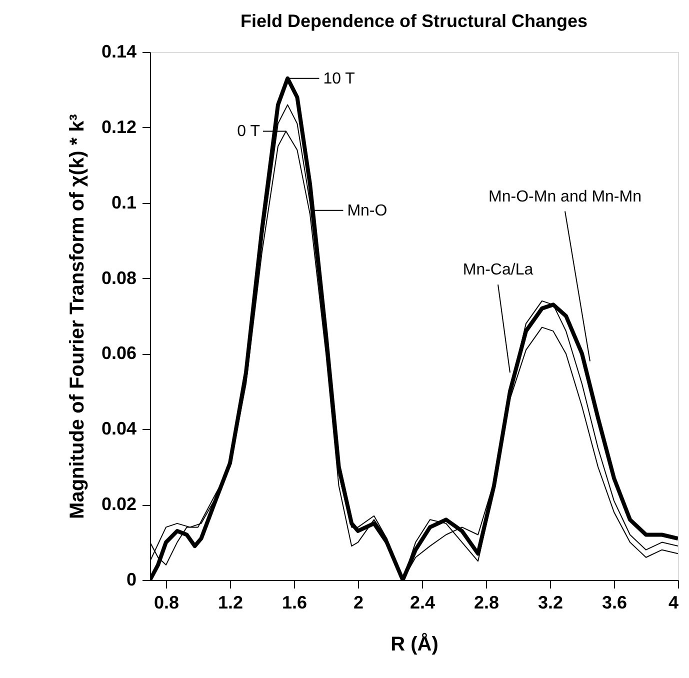  I want to click on x-tick-label: 4, so click(673, 602).